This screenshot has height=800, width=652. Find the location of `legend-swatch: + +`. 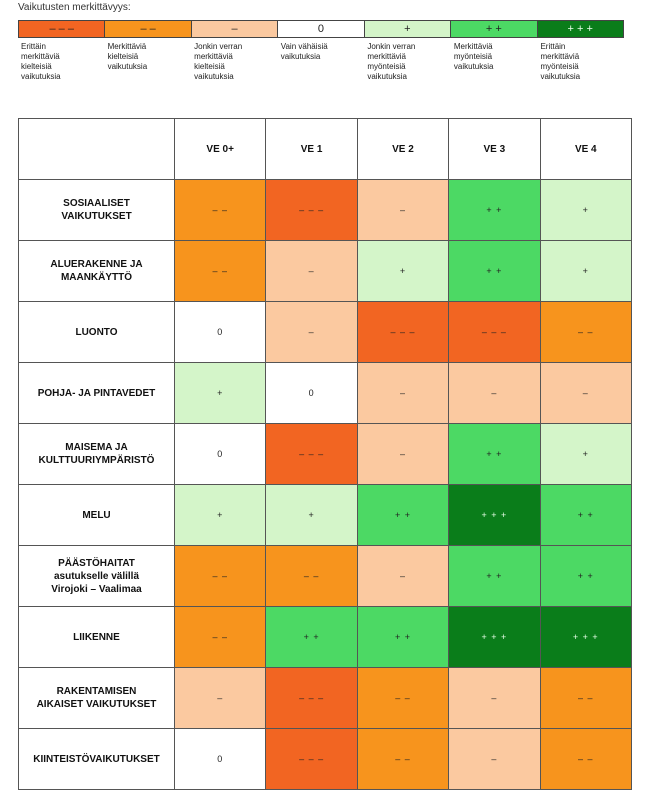

legend-swatch: + + is located at coordinates (494, 29).